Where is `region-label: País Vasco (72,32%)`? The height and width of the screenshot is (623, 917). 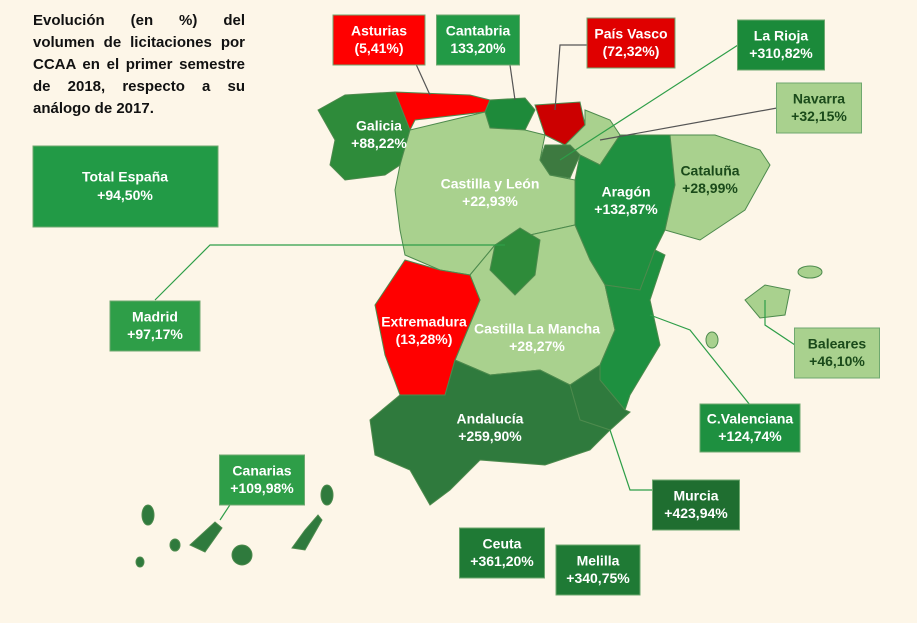 region-label: País Vasco (72,32%) is located at coordinates (630, 42).